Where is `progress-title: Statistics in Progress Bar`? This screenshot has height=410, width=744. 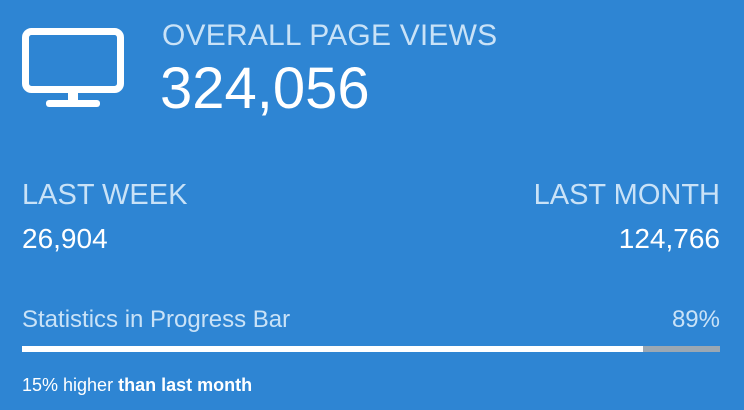
progress-title: Statistics in Progress Bar is located at coordinates (156, 319).